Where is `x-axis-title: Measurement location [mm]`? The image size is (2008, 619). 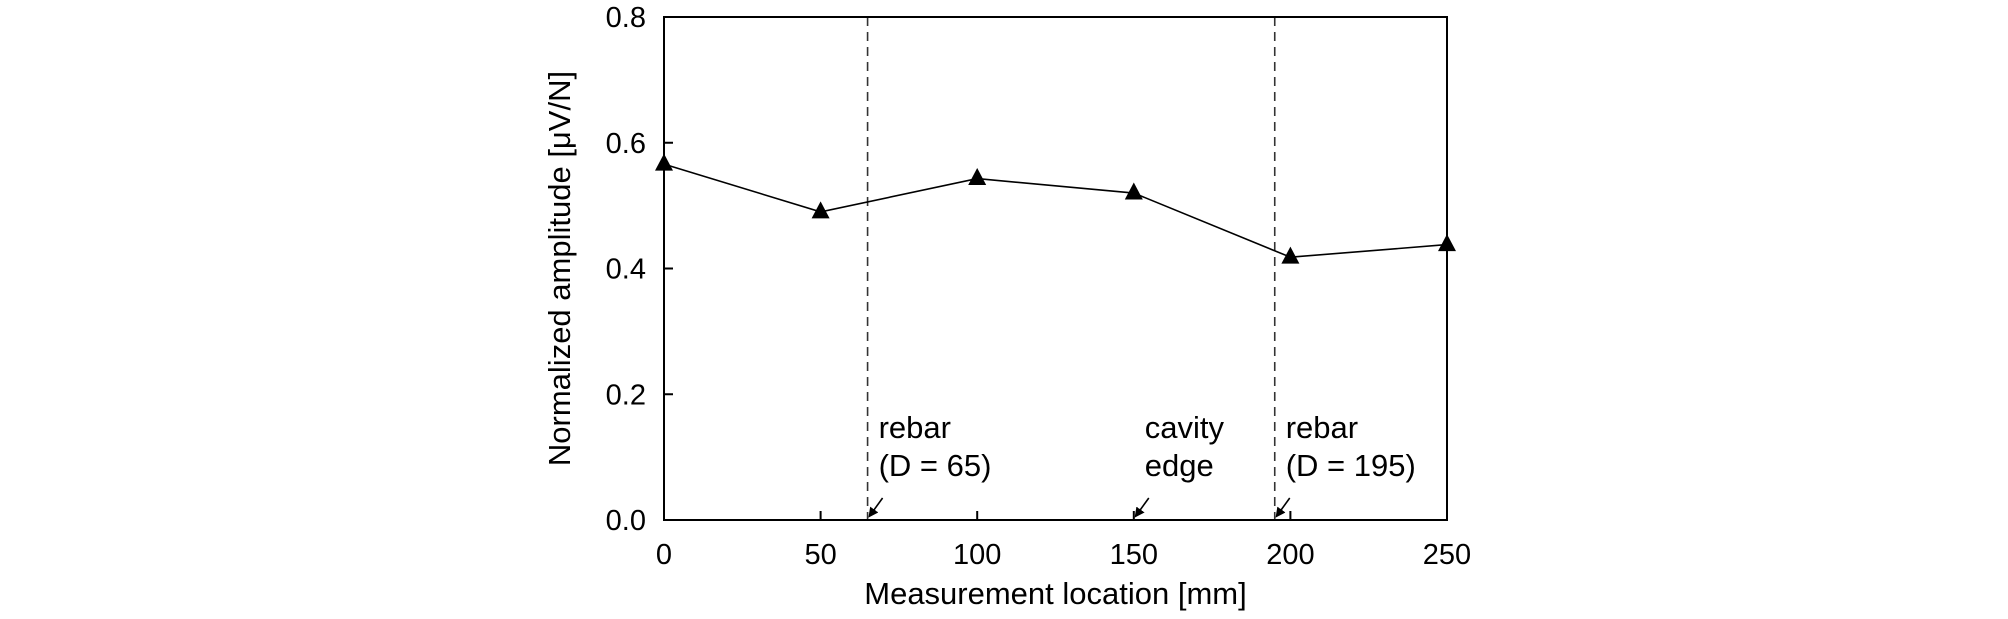
x-axis-title: Measurement location [mm] is located at coordinates (1055, 593).